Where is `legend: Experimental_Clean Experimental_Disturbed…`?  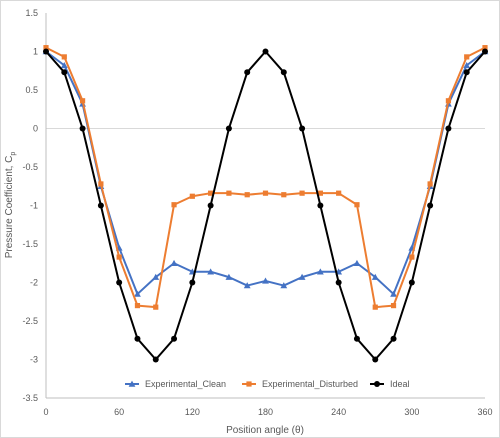 legend: Experimental_Clean Experimental_Disturbed… is located at coordinates (267, 384).